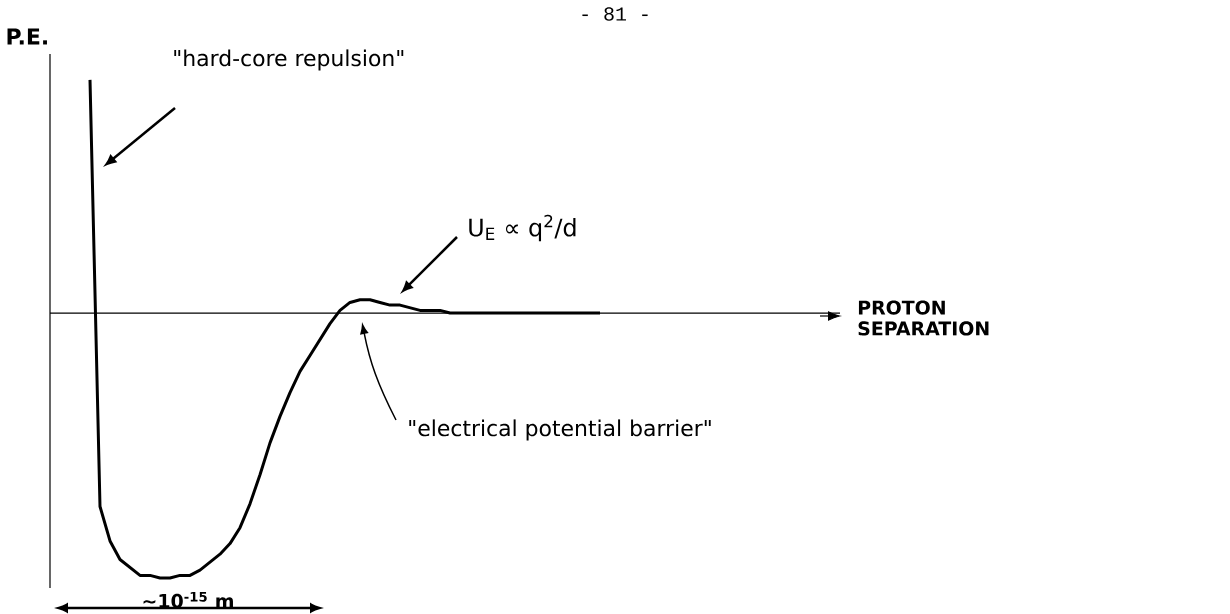 The width and height of the screenshot is (1230, 614). I want to click on text: "hard-core repulsion", so click(289, 60).